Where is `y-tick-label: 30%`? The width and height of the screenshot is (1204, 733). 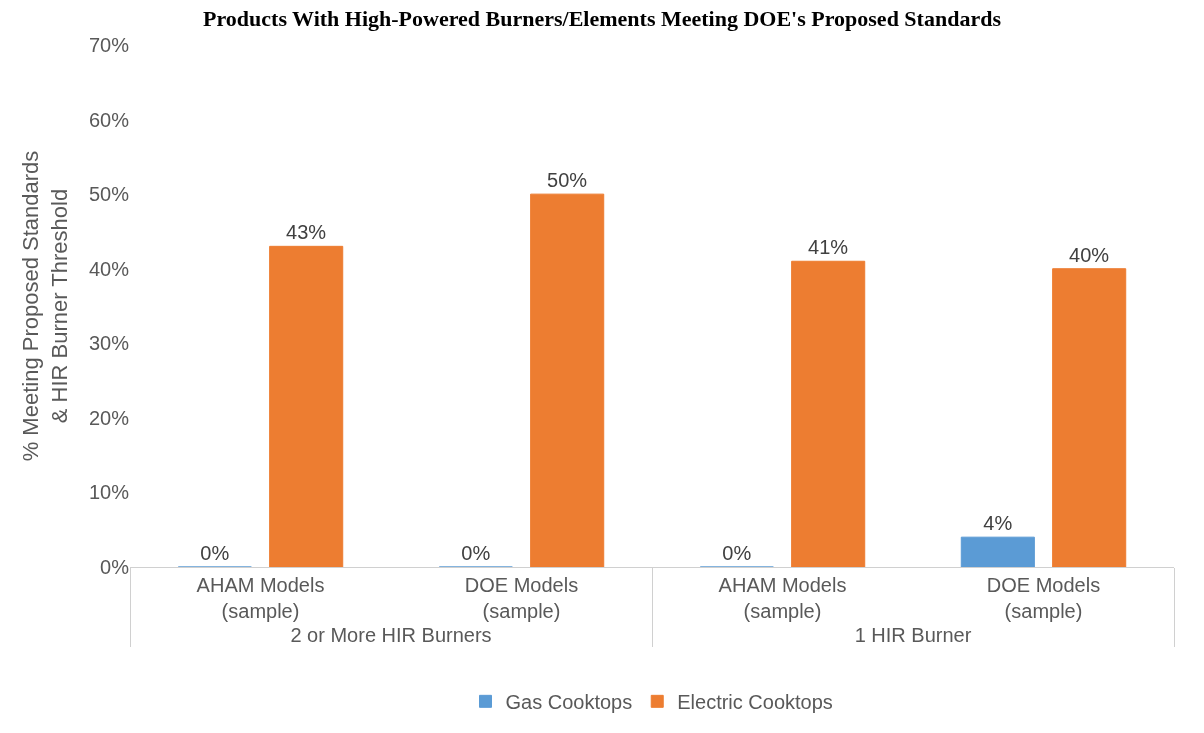
y-tick-label: 30% is located at coordinates (109, 343).